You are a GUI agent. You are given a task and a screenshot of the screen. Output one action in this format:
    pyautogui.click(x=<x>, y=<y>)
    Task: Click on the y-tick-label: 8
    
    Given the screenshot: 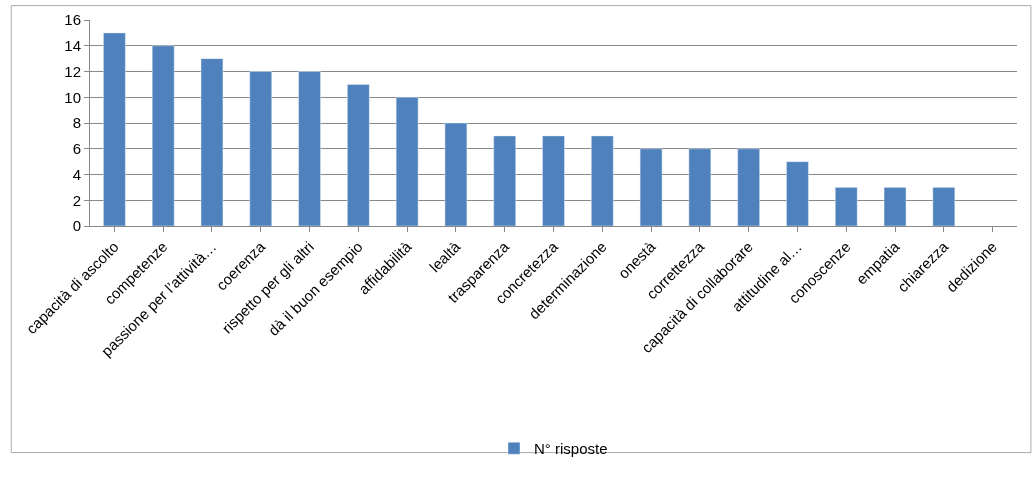 What is the action you would take?
    pyautogui.click(x=76, y=123)
    